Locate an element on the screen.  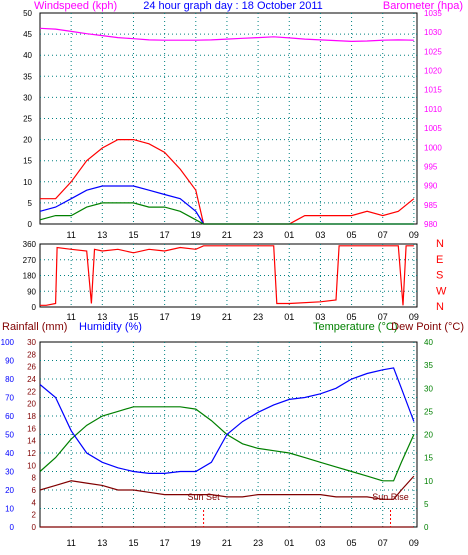
y-tick-label: 1030 is located at coordinates (433, 32).